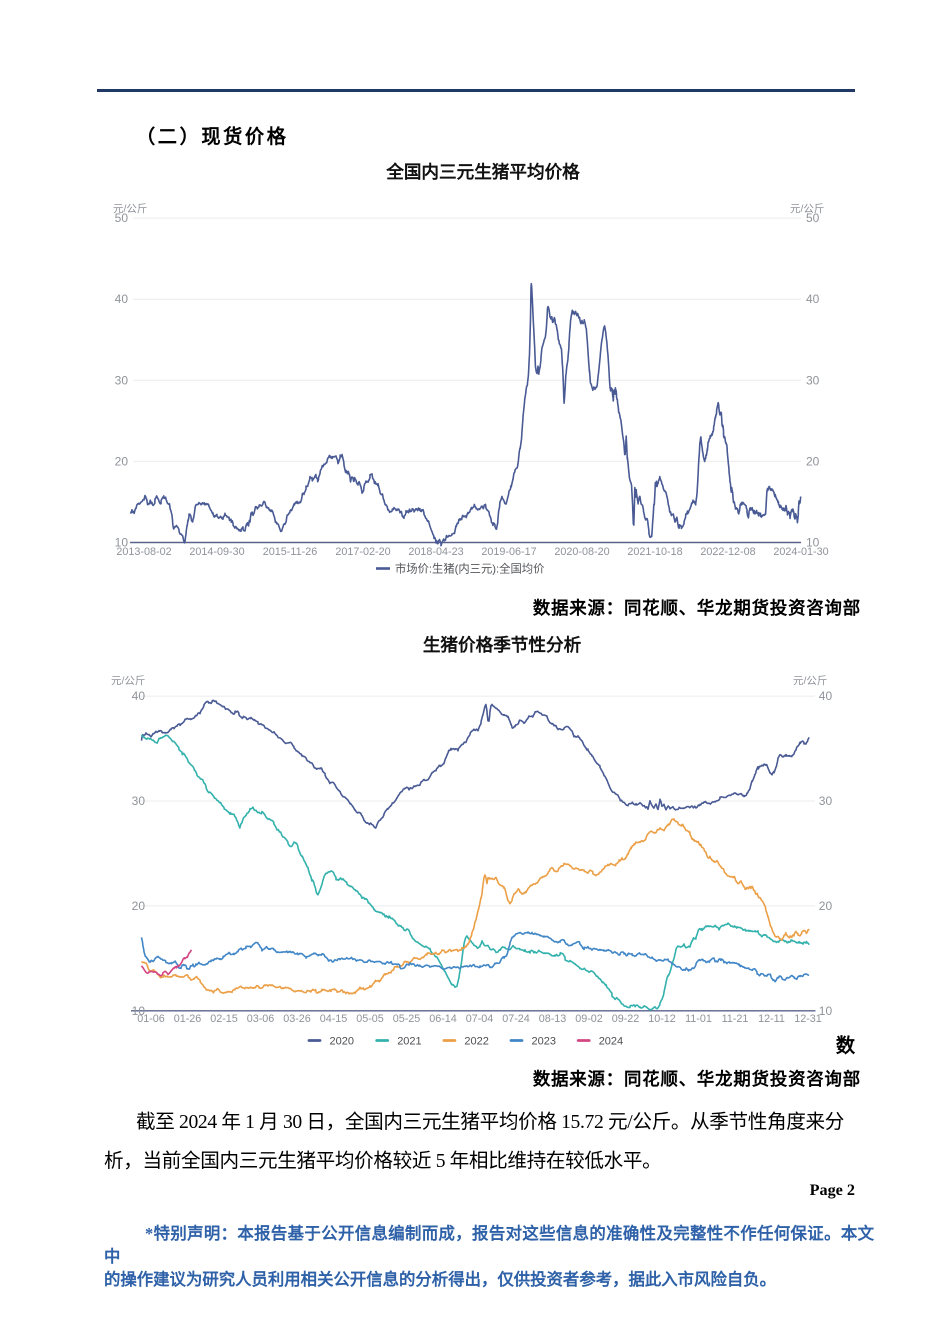 The height and width of the screenshot is (1344, 950). I want to click on svg-text: 07-04, so click(480, 1019).